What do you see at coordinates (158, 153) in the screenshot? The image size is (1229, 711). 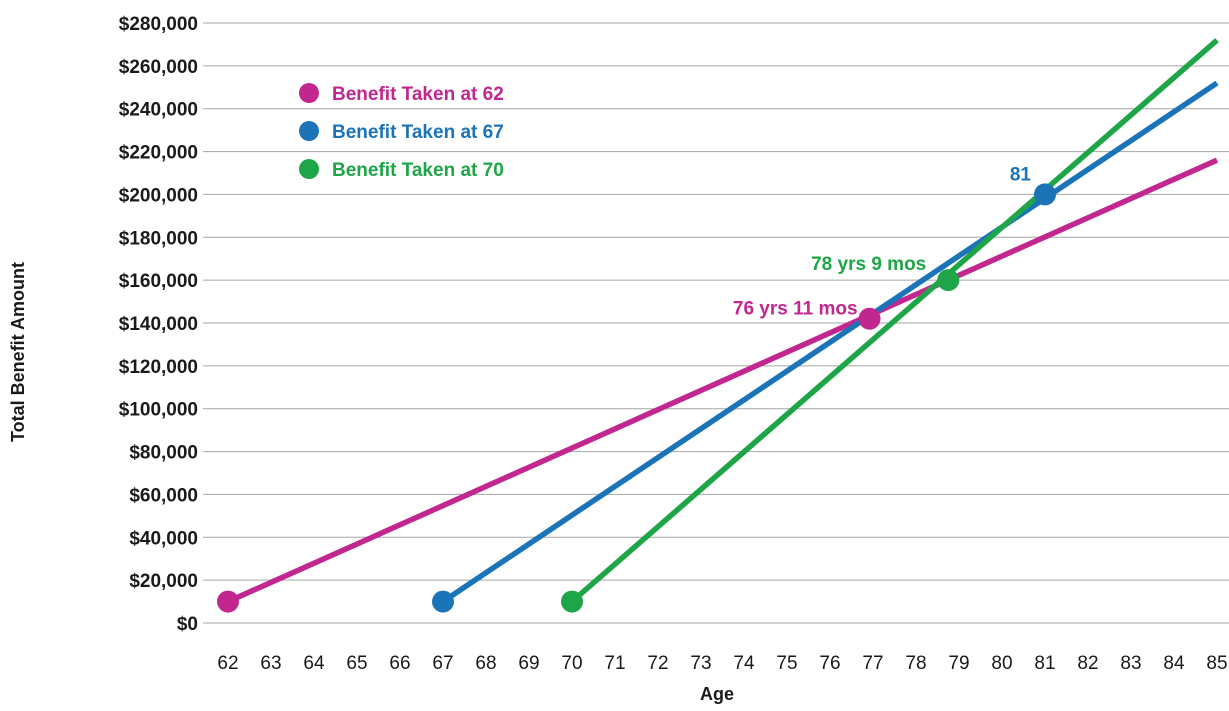 I see `y-tick-label: $220,000` at bounding box center [158, 153].